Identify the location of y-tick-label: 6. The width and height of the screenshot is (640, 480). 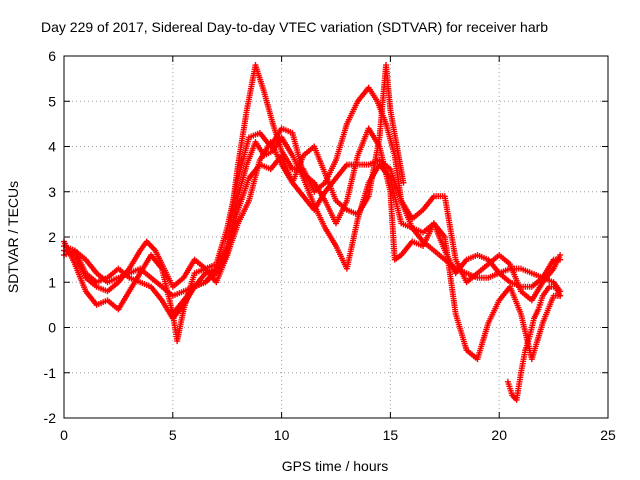
(52, 56).